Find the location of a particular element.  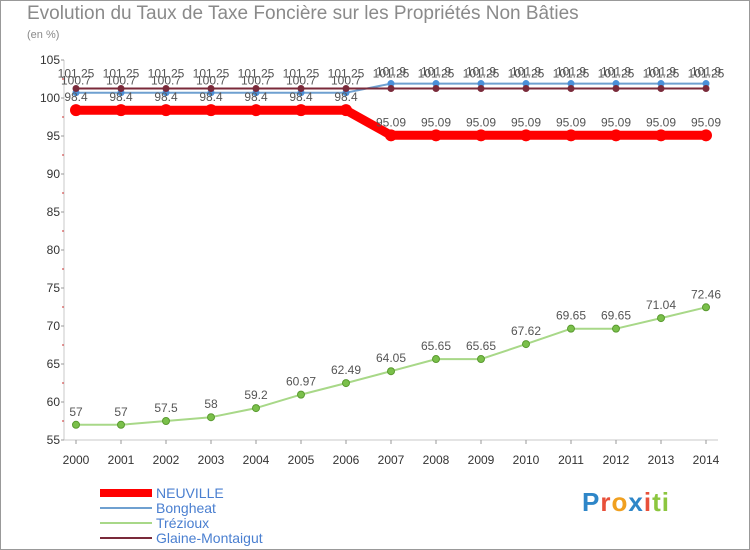

x-tick-label: 2006 is located at coordinates (346, 460).